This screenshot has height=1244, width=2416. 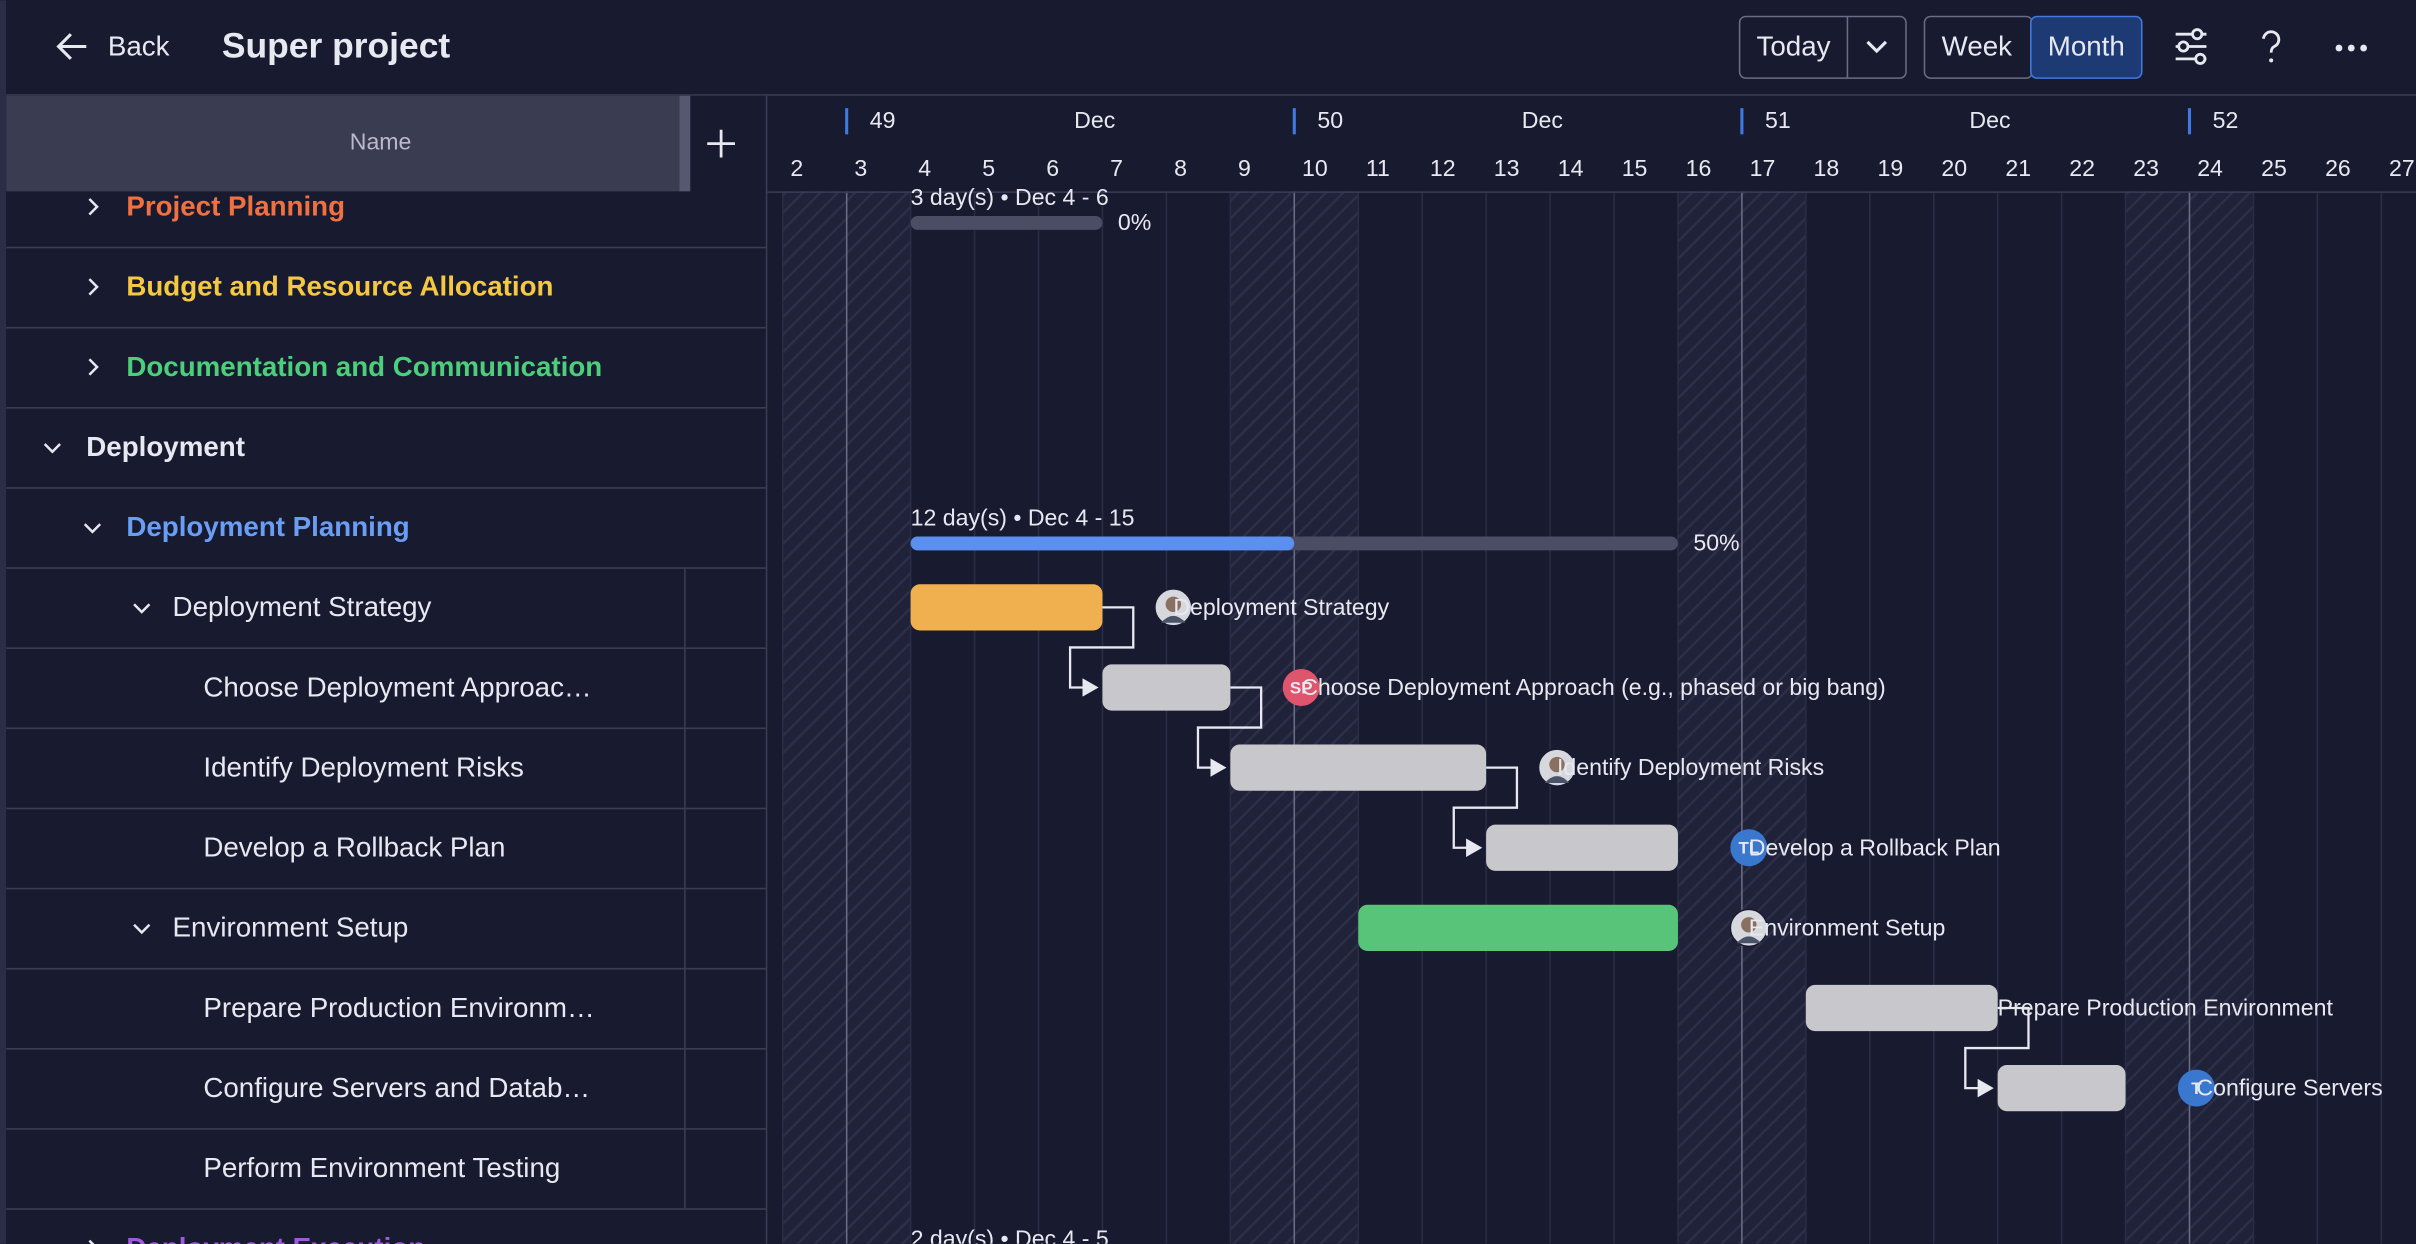 What do you see at coordinates (2210, 168) in the screenshot?
I see `day-label: 24` at bounding box center [2210, 168].